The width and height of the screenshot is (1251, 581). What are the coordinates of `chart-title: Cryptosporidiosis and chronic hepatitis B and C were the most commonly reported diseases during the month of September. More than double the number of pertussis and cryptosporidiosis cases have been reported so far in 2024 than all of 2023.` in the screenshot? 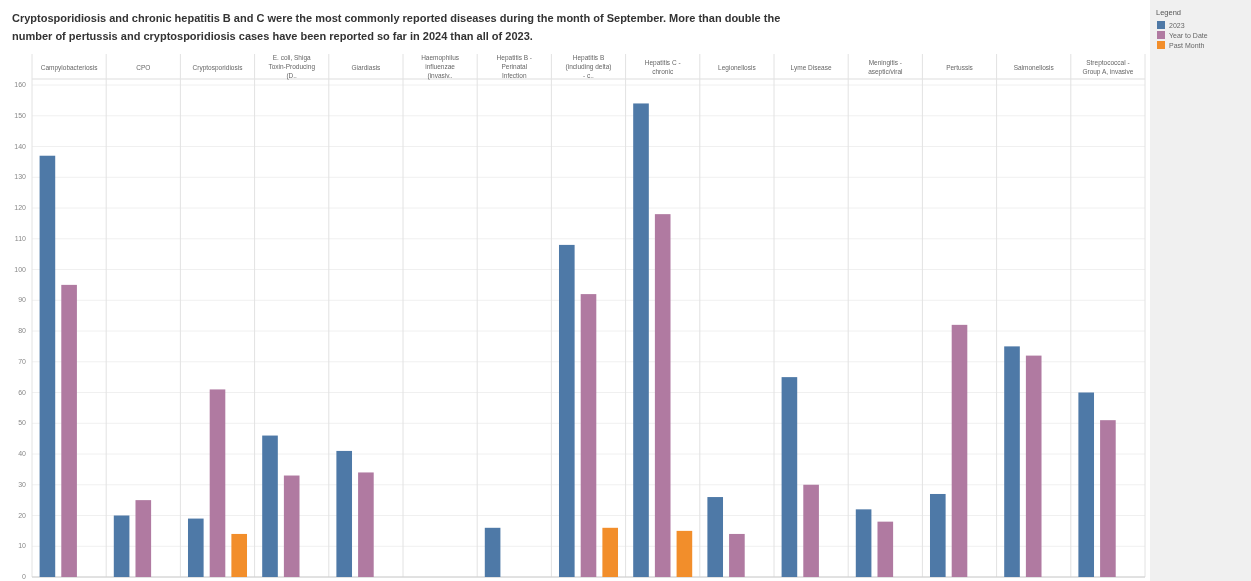 It's located at (396, 27).